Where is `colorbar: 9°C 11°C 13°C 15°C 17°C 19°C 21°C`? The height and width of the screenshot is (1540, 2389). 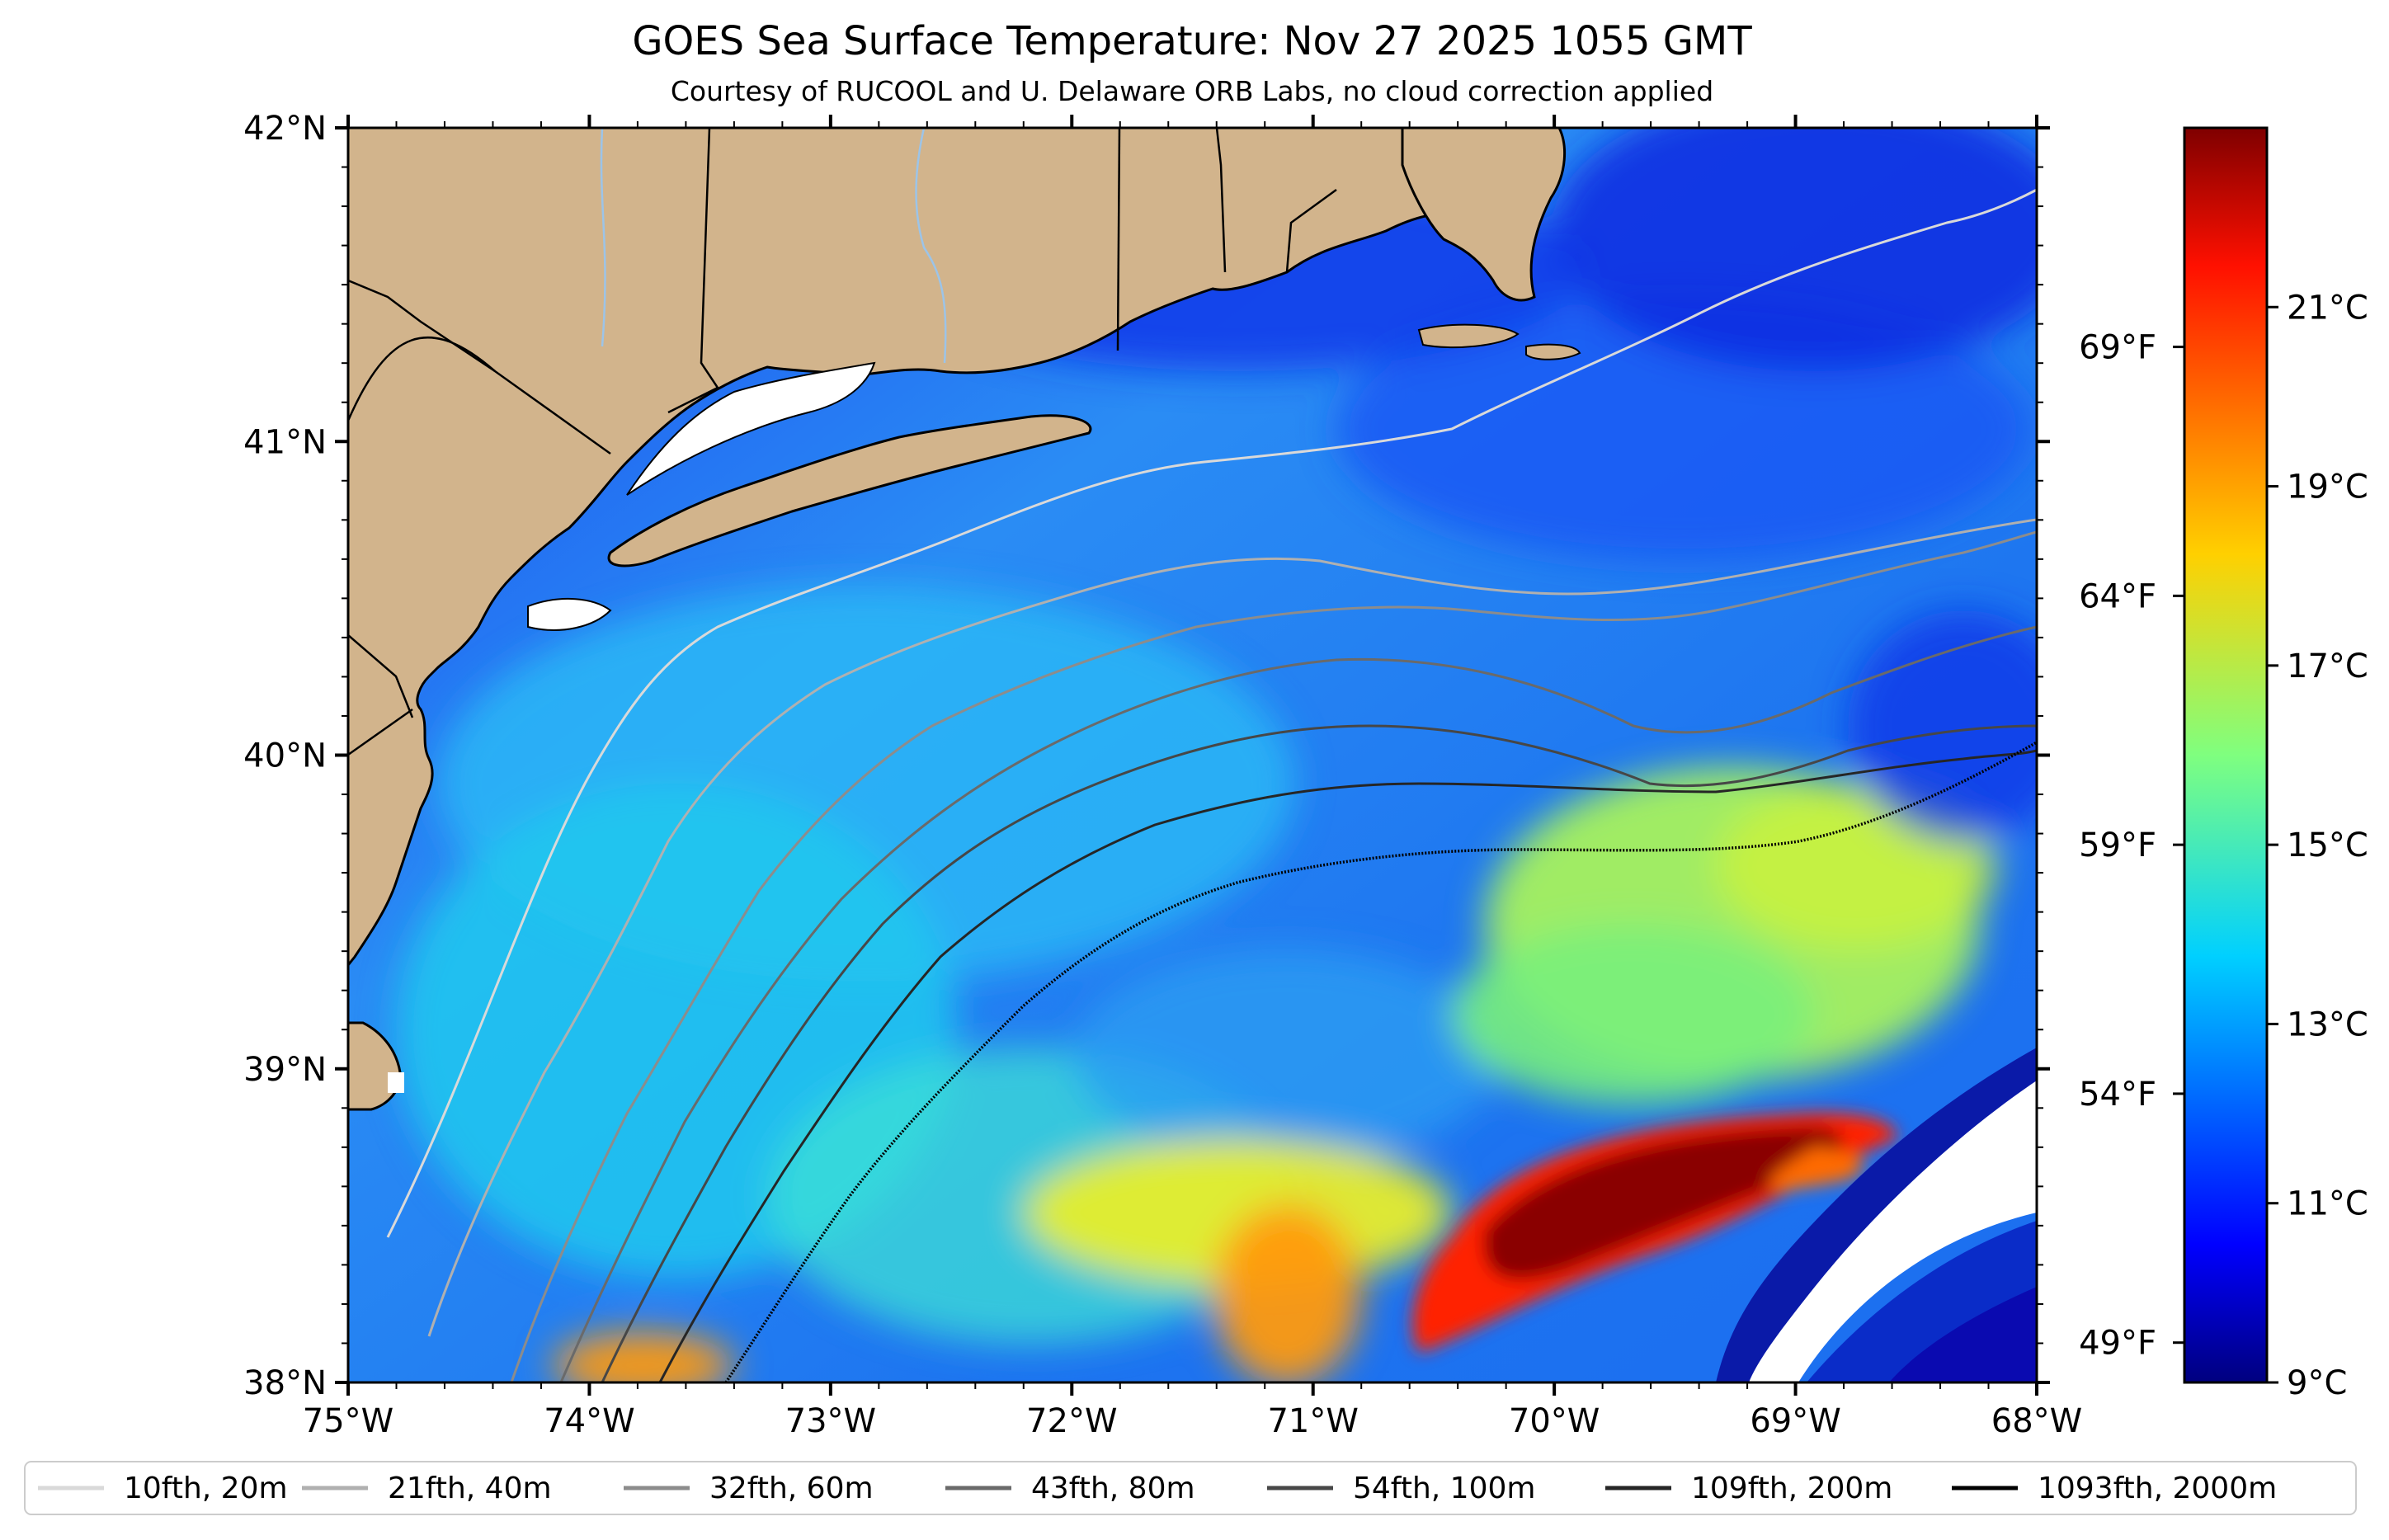 colorbar: 9°C 11°C 13°C 15°C 17°C 19°C 21°C is located at coordinates (2275, 764).